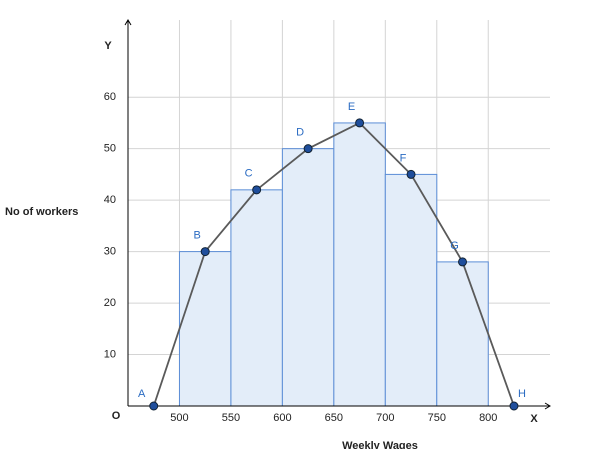 The width and height of the screenshot is (603, 449). I want to click on y-tick-label: 10, so click(110, 354).